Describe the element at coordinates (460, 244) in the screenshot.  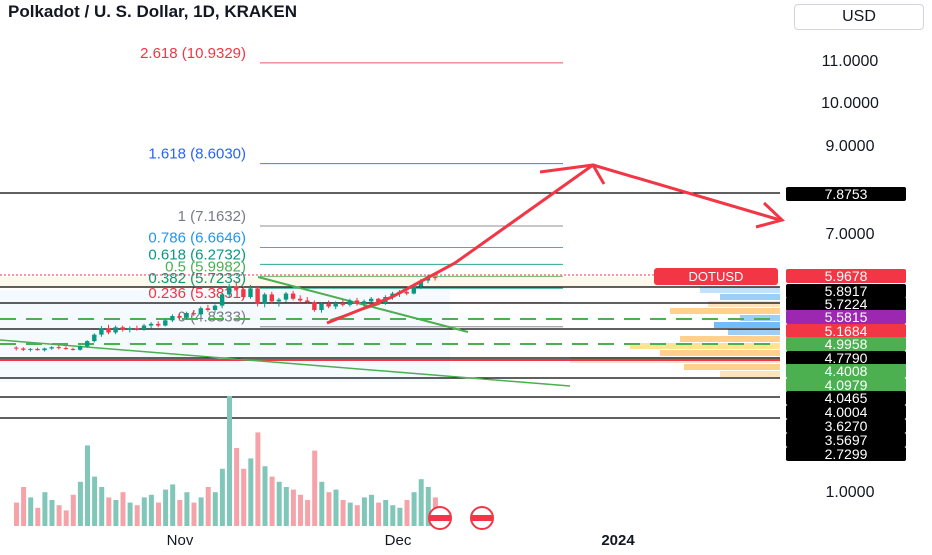
I see `projection-up-arrow` at that location.